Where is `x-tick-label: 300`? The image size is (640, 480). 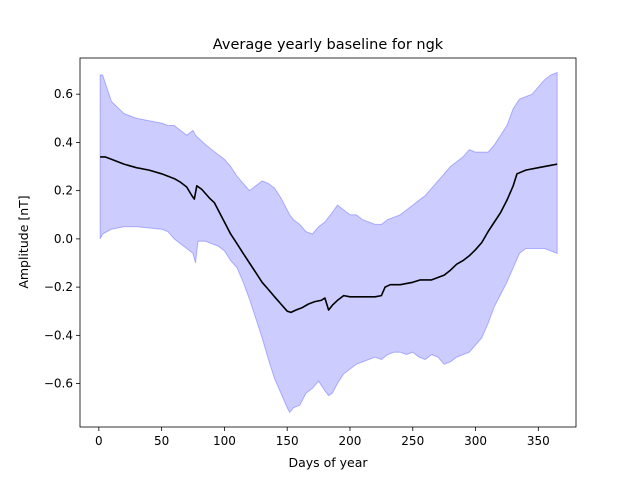 x-tick-label: 300 is located at coordinates (475, 441).